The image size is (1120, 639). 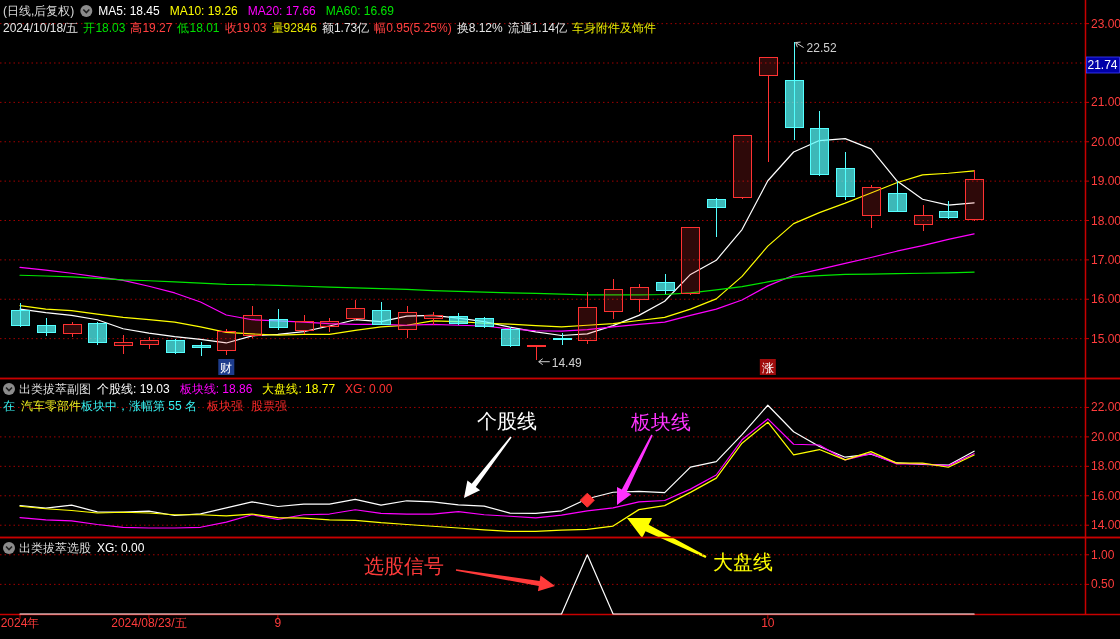 I want to click on y-tick-label: 23.00, so click(x=1105, y=23).